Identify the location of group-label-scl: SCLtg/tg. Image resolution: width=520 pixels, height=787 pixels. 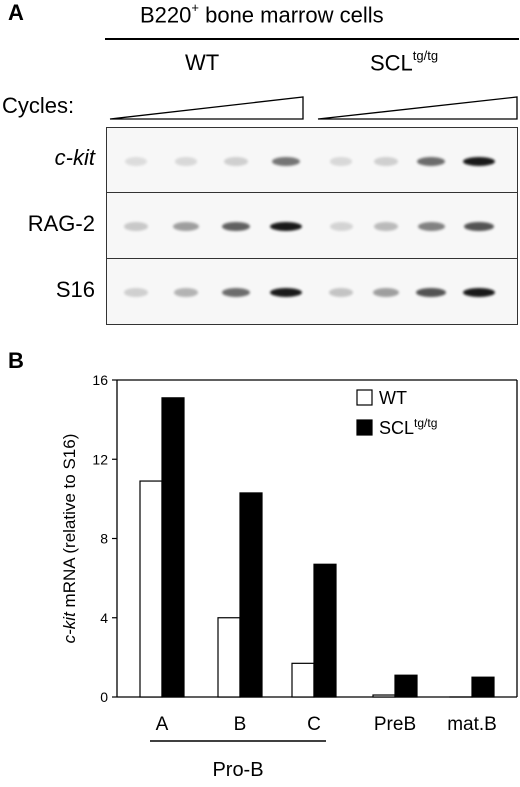
(404, 62).